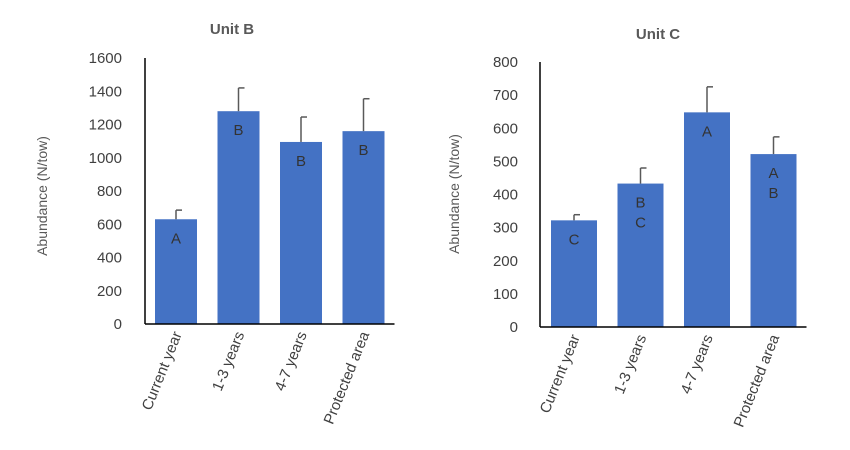 This screenshot has height=450, width=850. Describe the element at coordinates (105, 58) in the screenshot. I see `y-tick-label: 1600` at that location.